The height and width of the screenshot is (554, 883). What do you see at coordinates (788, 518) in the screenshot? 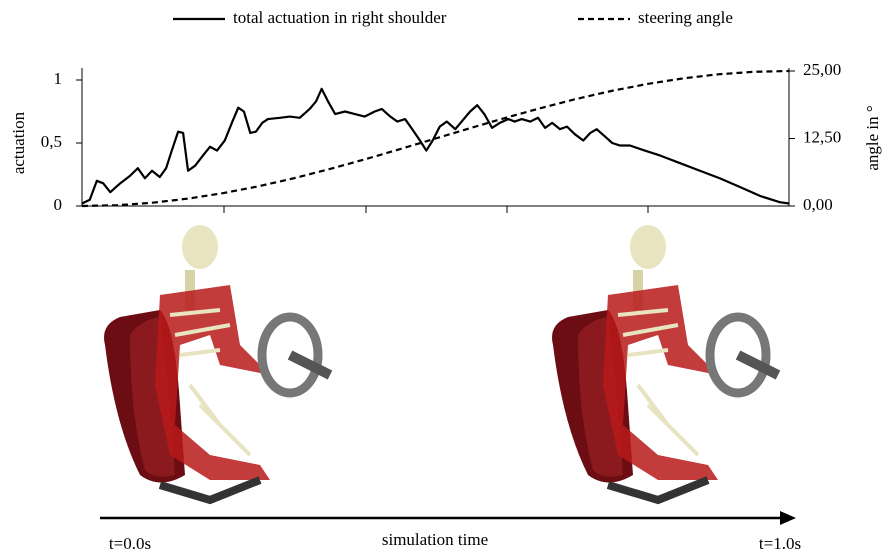
I see `time-arrow-head` at bounding box center [788, 518].